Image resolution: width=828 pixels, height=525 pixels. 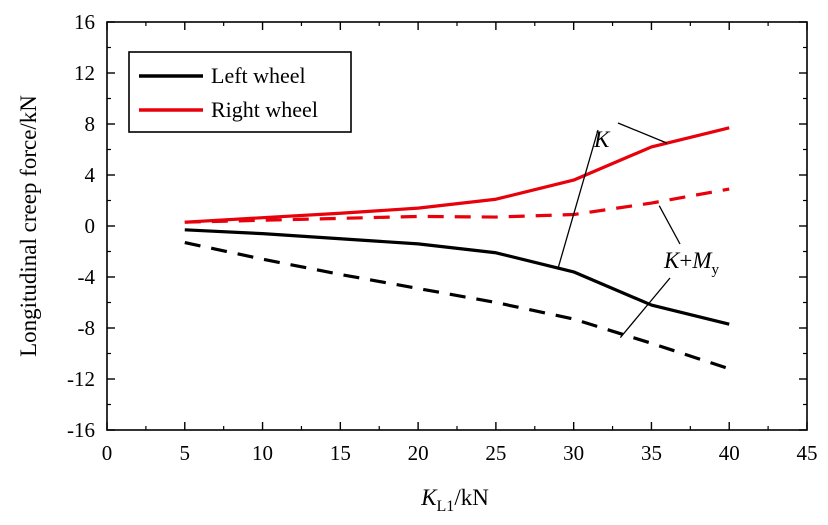 I want to click on series-line-left-wheel-k, so click(x=457, y=277).